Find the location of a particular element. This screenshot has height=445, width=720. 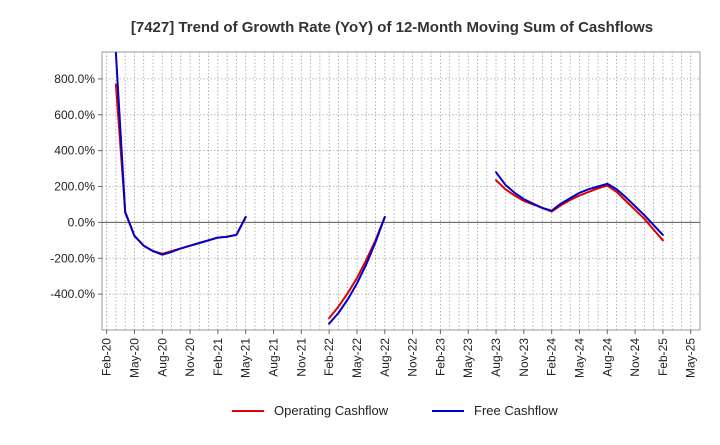

y-tick-label: 600.0% is located at coordinates (74, 115).